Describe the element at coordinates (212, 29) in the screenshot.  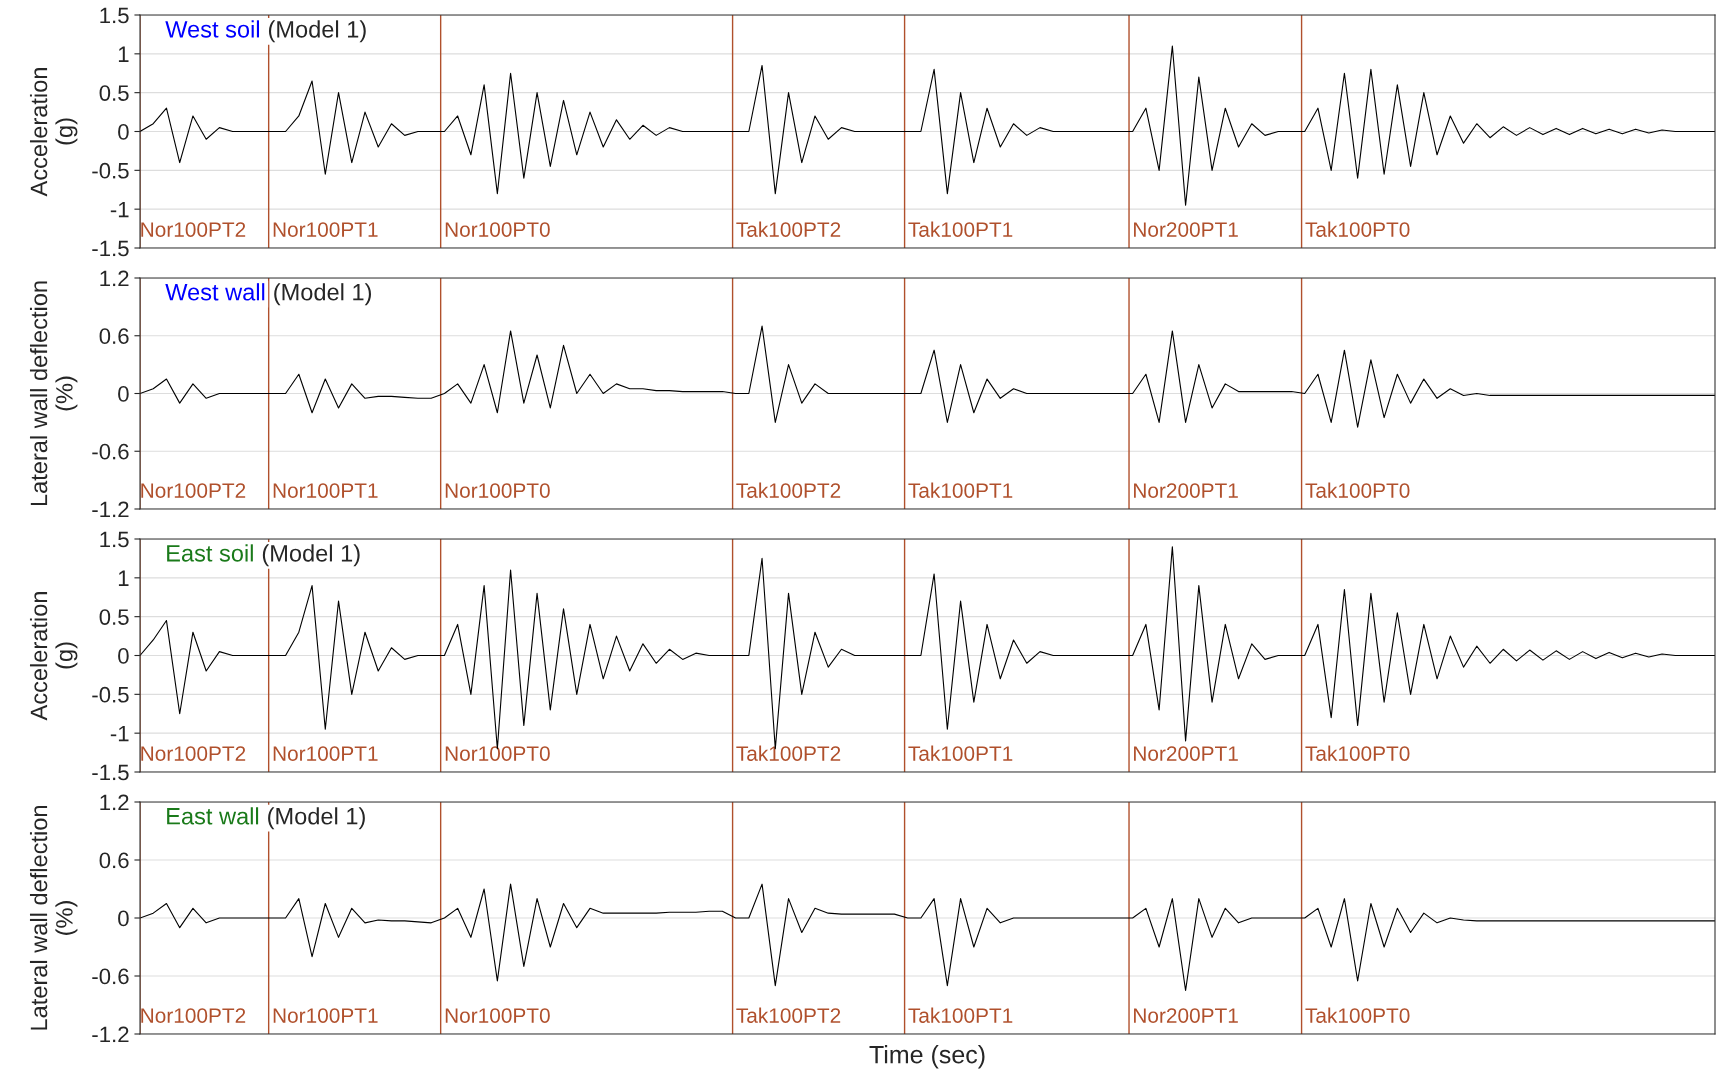
I see `chart-title: West soil` at that location.